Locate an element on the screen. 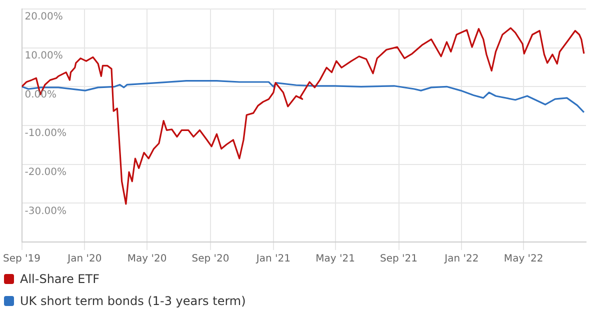 Image resolution: width=600 pixels, height=327 pixels. x-tick-label: Sep '19 is located at coordinates (21, 259).